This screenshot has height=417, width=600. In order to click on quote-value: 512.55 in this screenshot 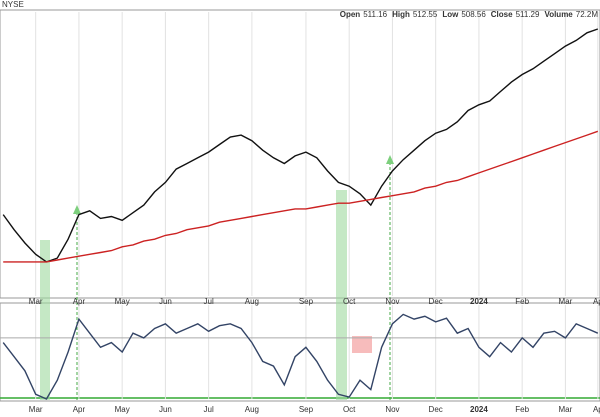, I will do `click(425, 14)`.